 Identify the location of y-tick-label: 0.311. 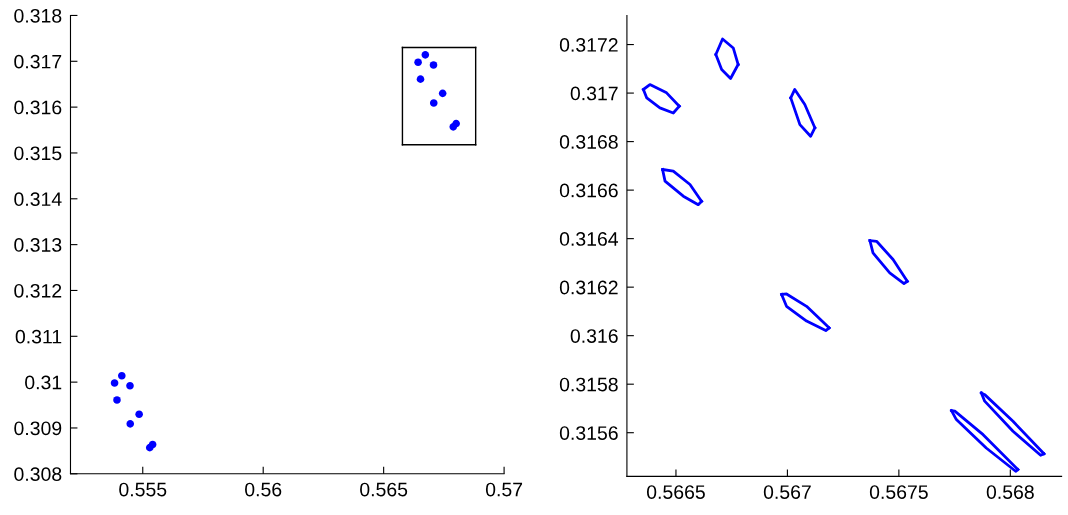
(38, 336).